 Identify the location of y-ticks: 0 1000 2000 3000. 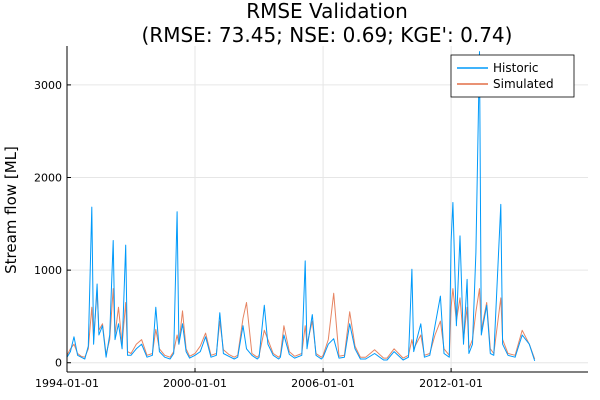
(52, 224).